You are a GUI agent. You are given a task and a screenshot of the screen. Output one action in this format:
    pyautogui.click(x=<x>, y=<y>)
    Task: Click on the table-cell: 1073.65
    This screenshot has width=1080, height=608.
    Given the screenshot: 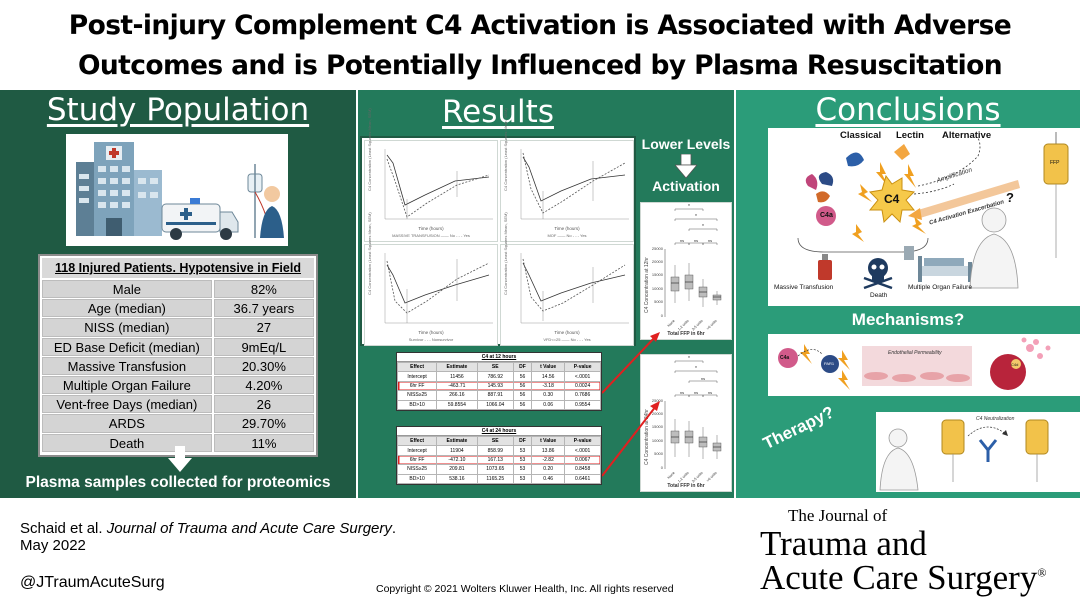 What is the action you would take?
    pyautogui.click(x=495, y=469)
    